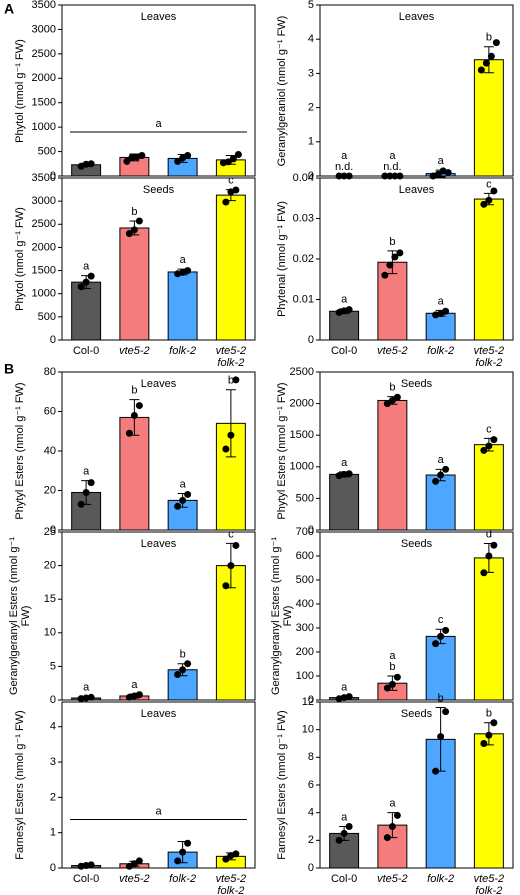 The image size is (520, 895). What do you see at coordinates (489, 534) in the screenshot?
I see `significance-letter: d` at bounding box center [489, 534].